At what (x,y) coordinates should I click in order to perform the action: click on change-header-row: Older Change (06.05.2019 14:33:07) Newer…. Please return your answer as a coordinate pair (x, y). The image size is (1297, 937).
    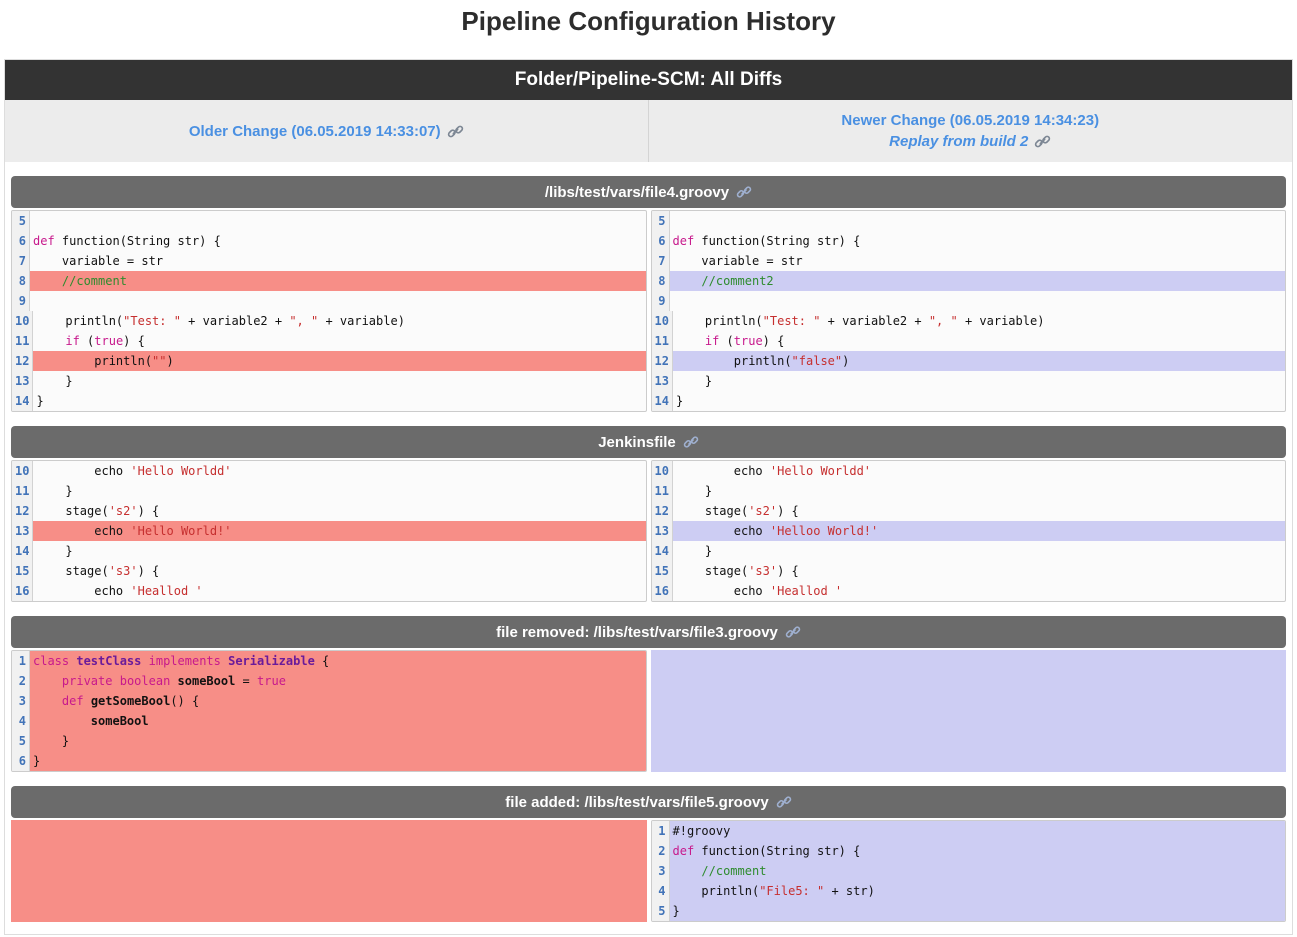
    Looking at the image, I should click on (648, 131).